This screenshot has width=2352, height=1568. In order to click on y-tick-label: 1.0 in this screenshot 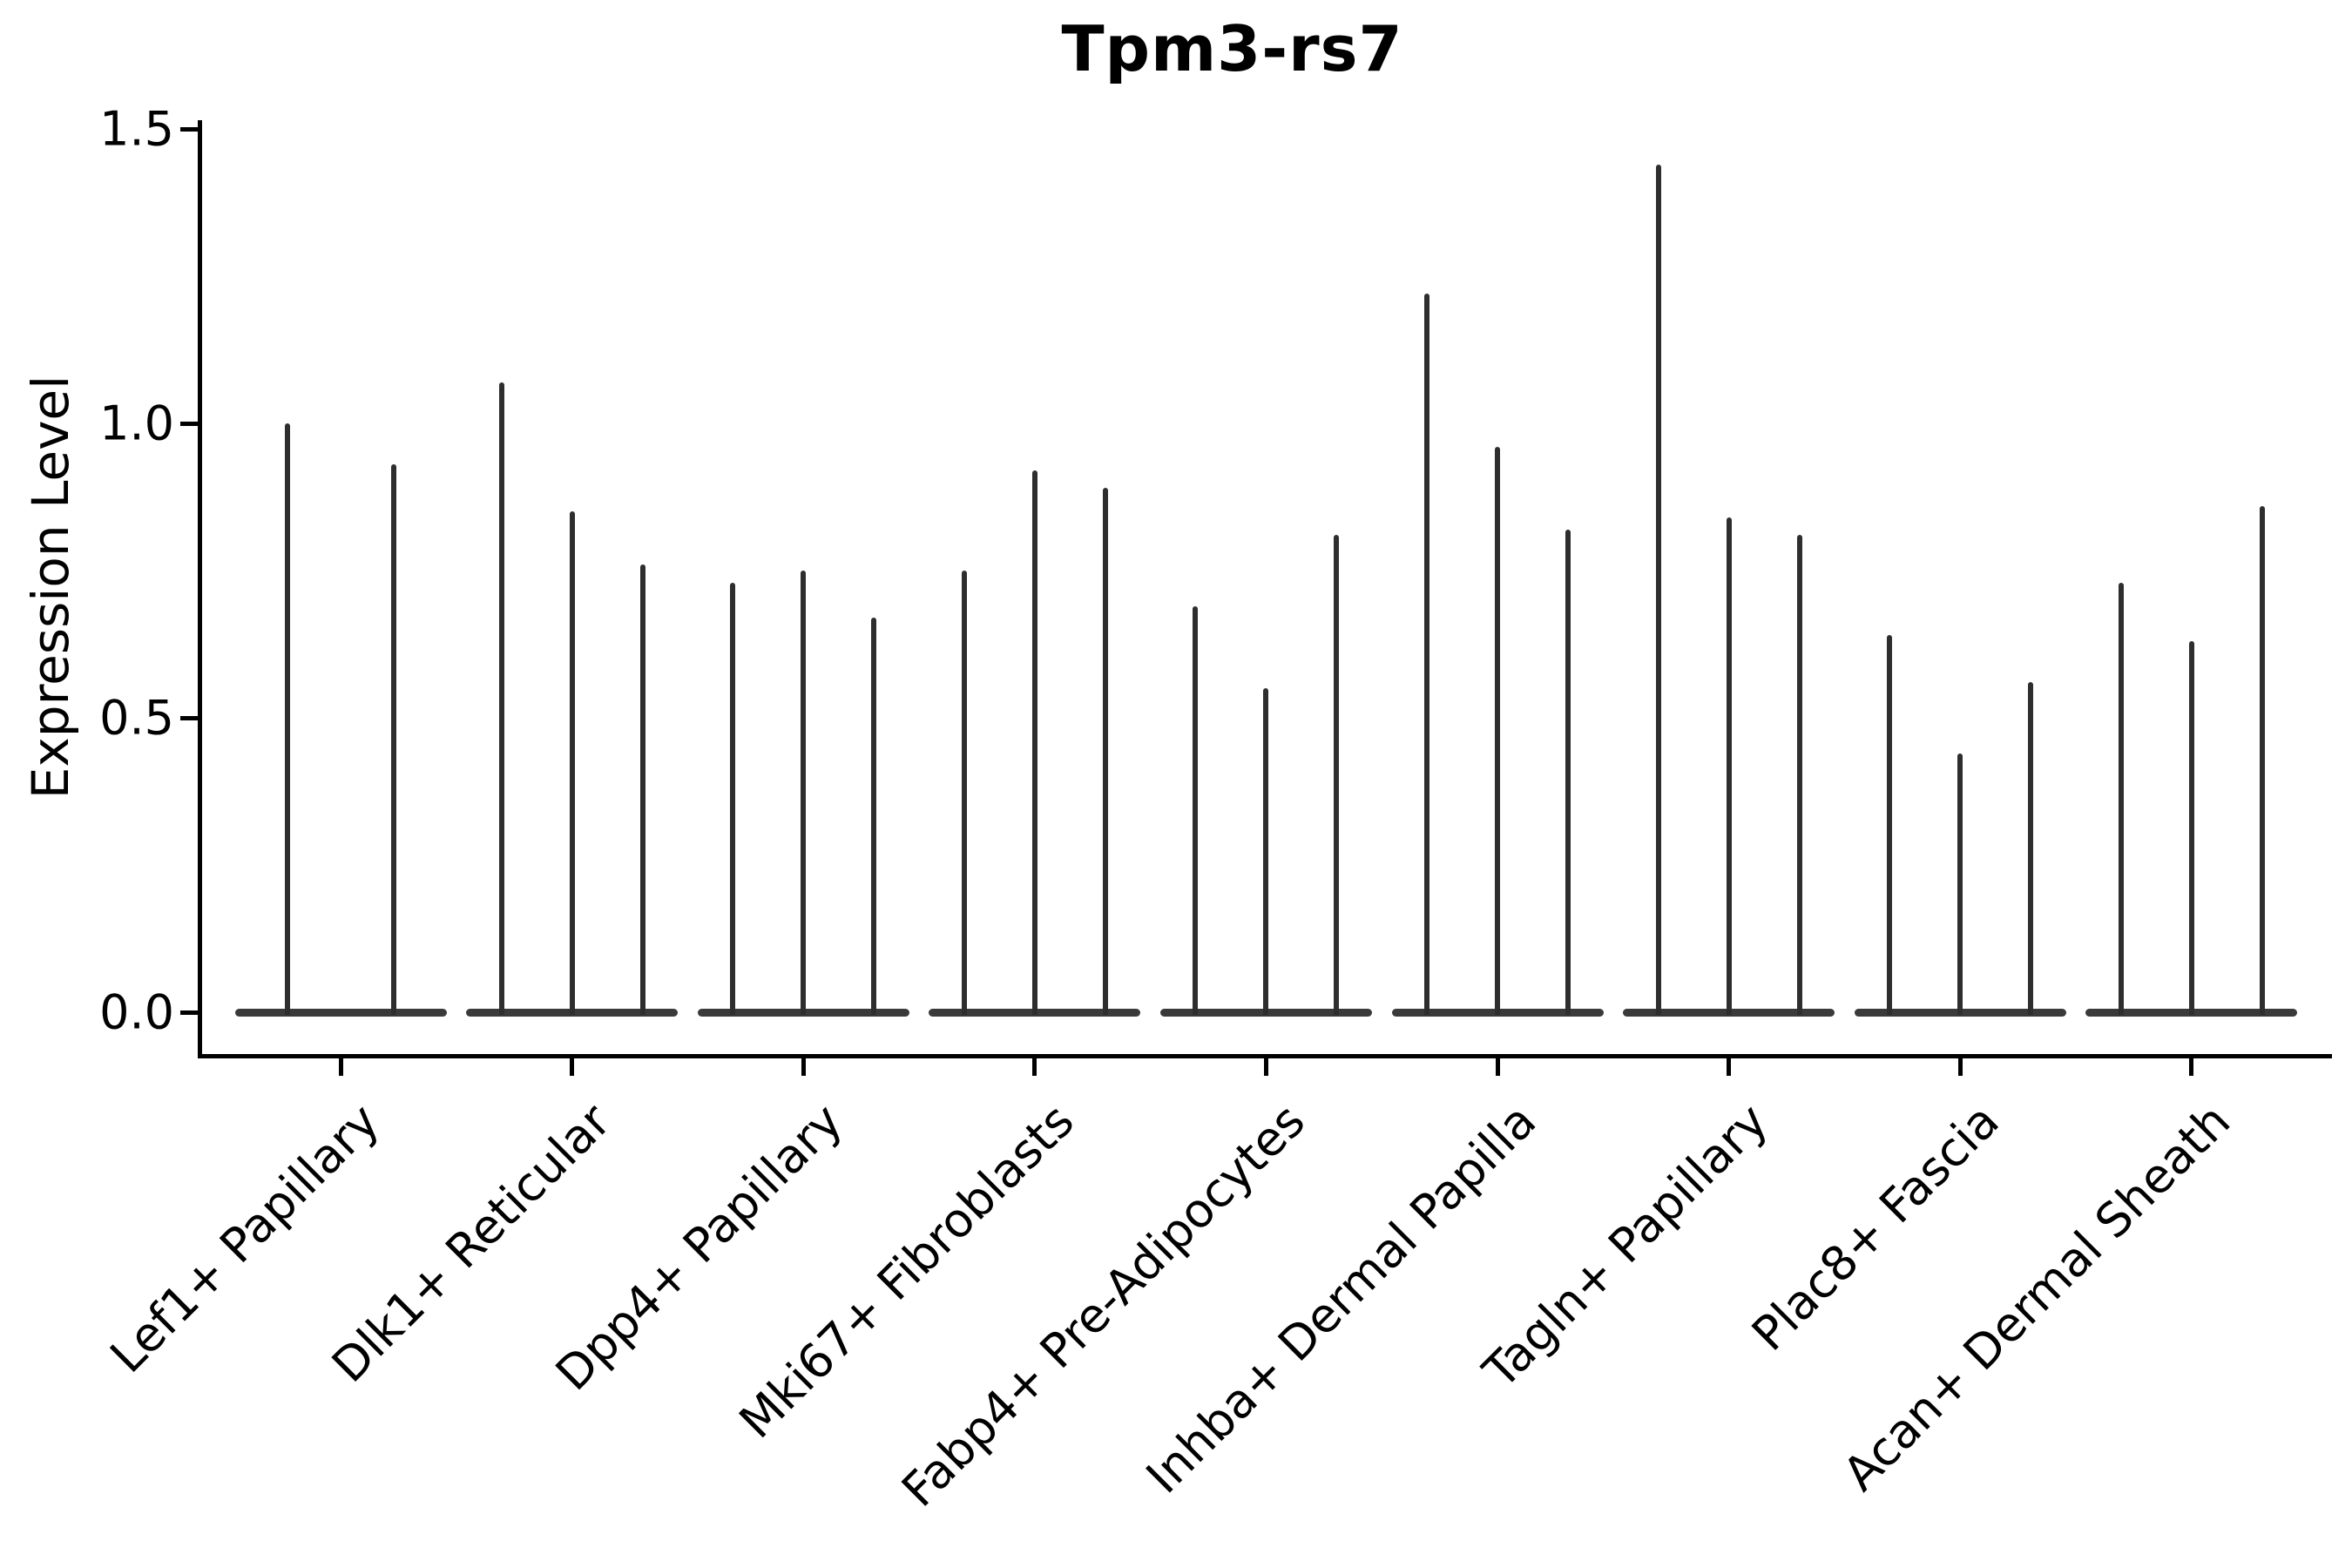, I will do `click(136, 423)`.